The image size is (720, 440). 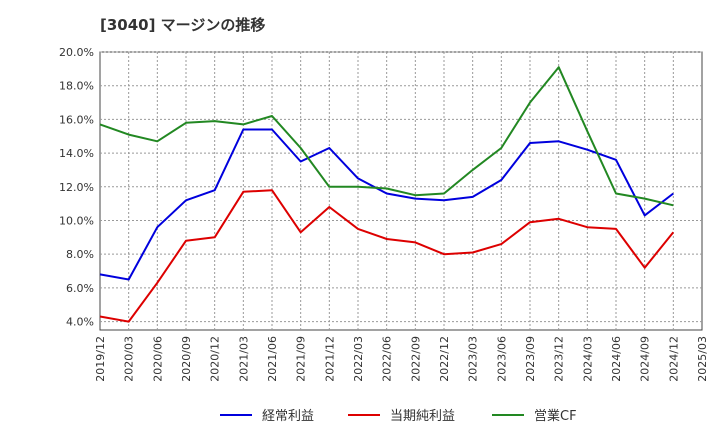 I want to click on x-tick-label: 2024/03, so click(x=587, y=359).